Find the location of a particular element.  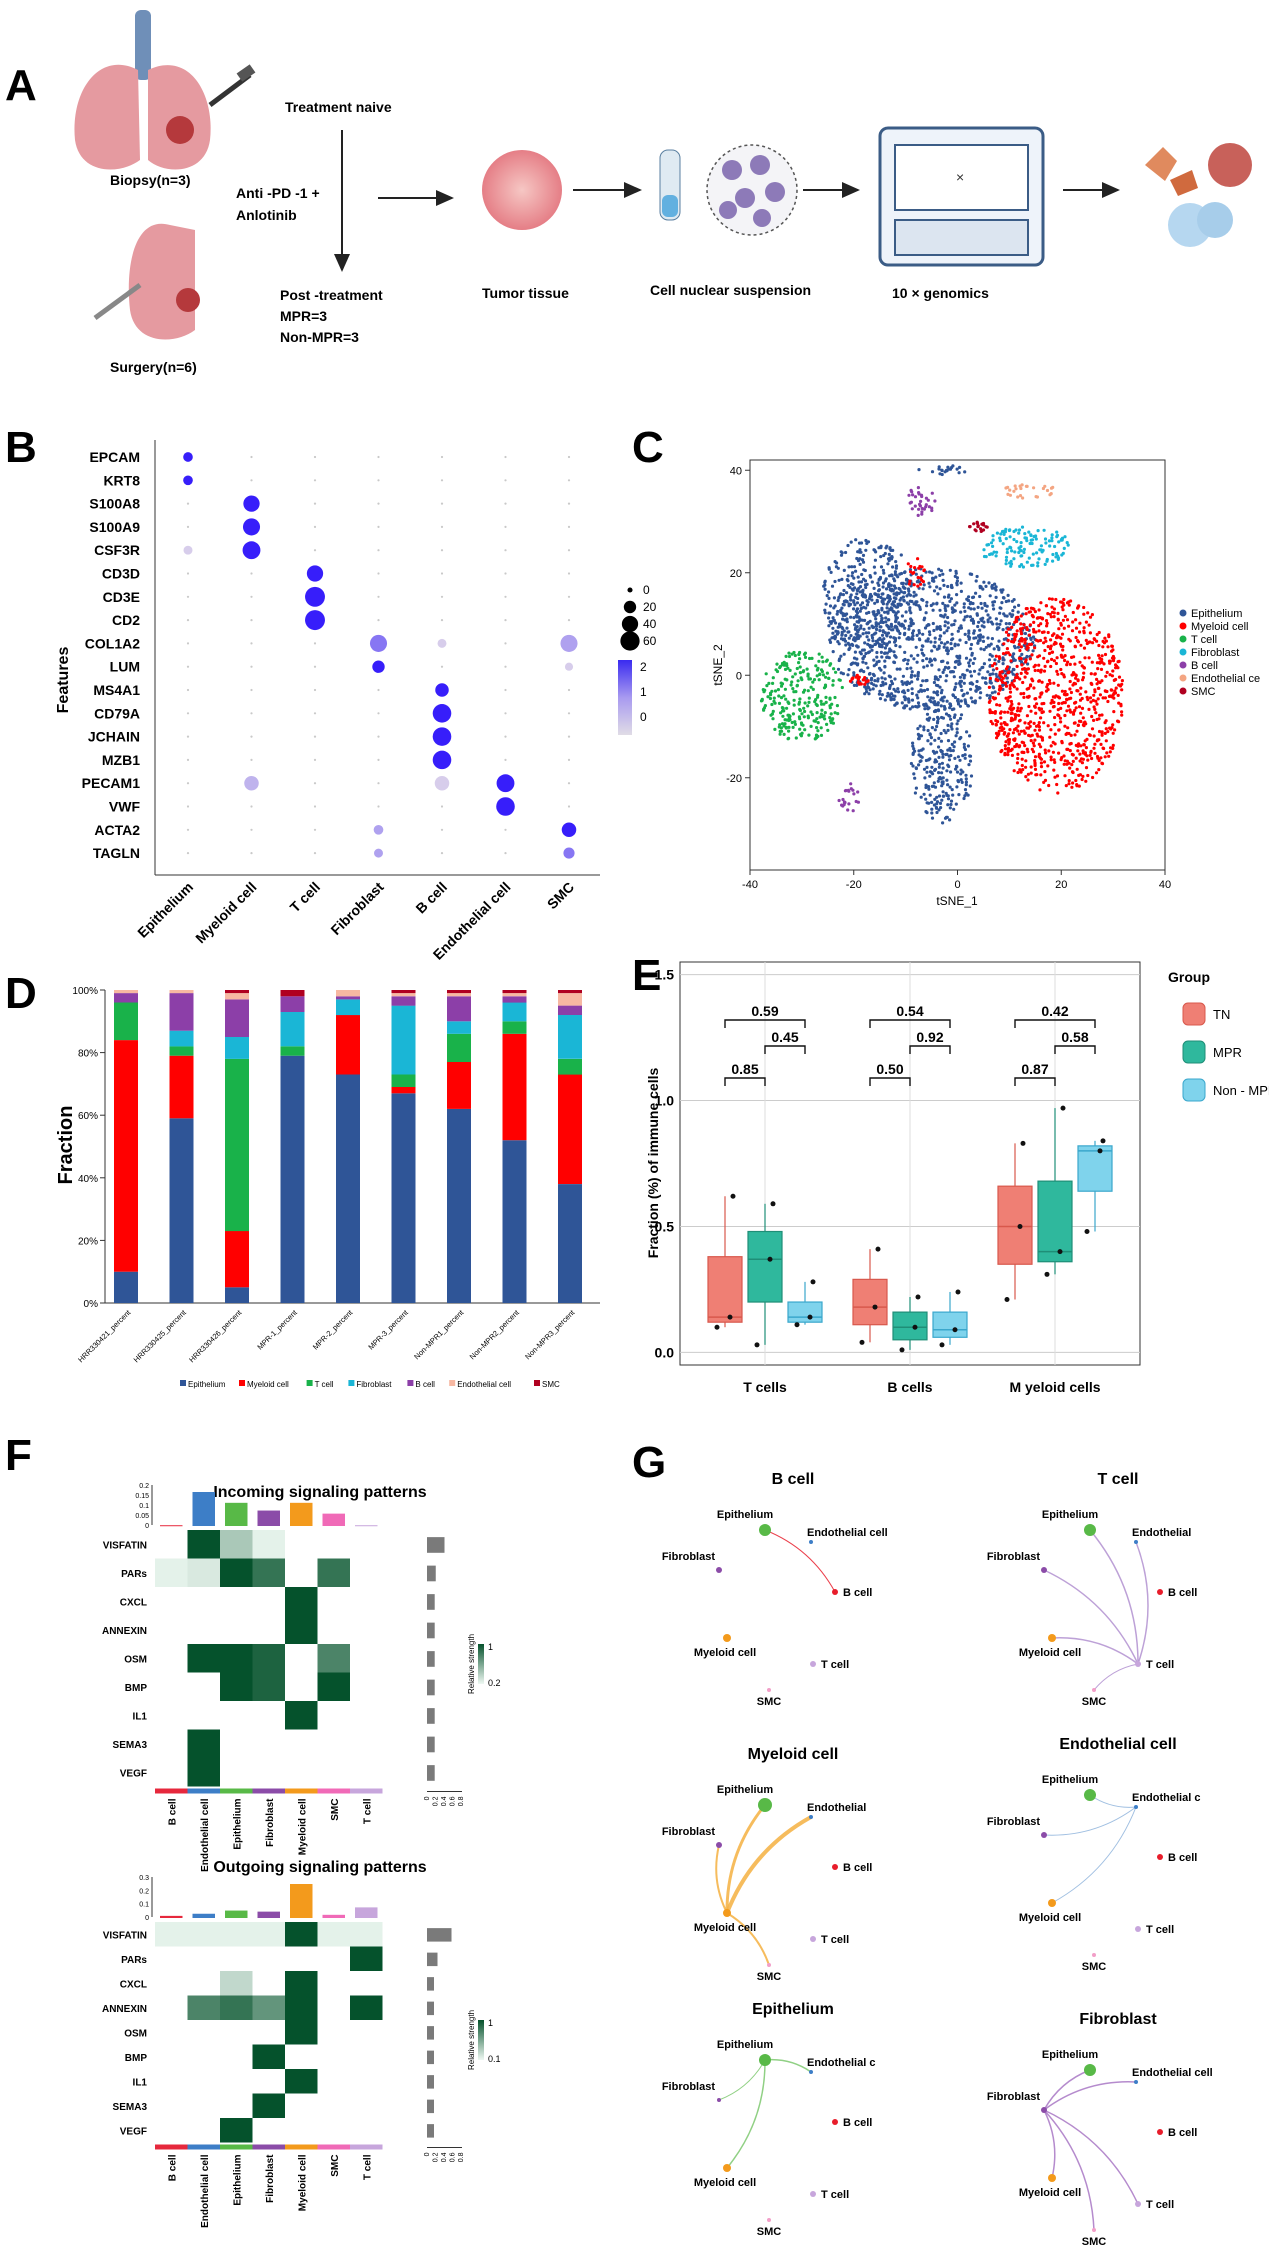

biopsy-label: Biopsy(n=3) is located at coordinates (150, 180).